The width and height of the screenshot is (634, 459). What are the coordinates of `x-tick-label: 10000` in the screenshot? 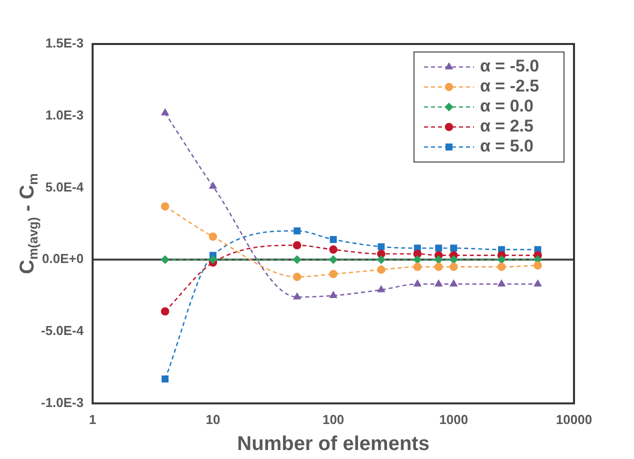 It's located at (574, 419).